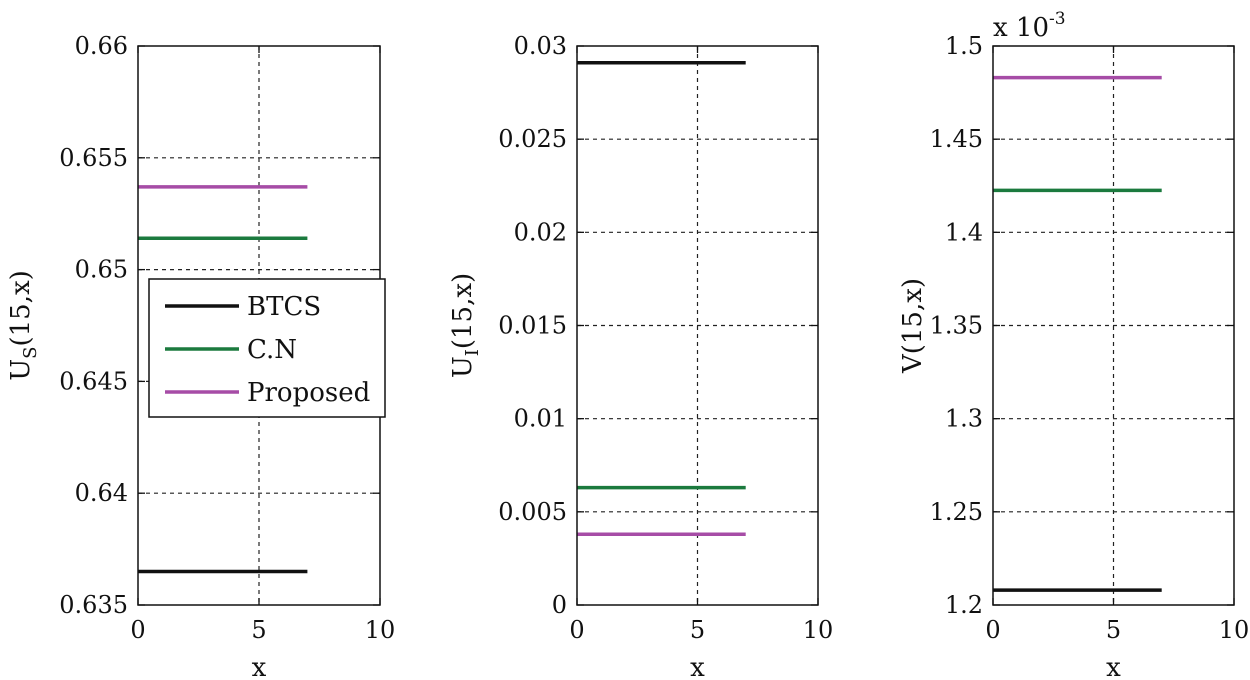 The width and height of the screenshot is (1250, 680). Describe the element at coordinates (101, 270) in the screenshot. I see `y-tick-label: 0.65` at that location.